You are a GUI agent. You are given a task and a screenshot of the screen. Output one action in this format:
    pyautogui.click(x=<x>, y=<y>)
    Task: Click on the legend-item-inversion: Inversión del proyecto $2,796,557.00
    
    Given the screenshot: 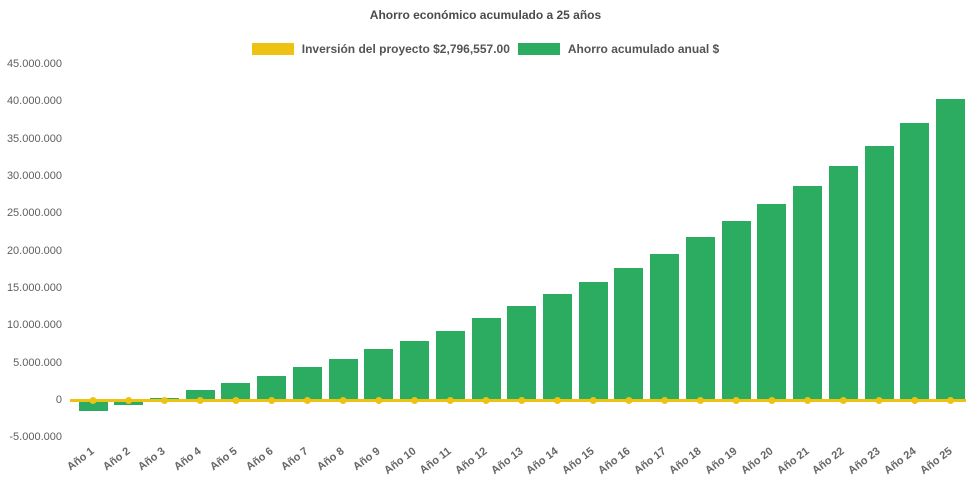 What is the action you would take?
    pyautogui.click(x=380, y=49)
    